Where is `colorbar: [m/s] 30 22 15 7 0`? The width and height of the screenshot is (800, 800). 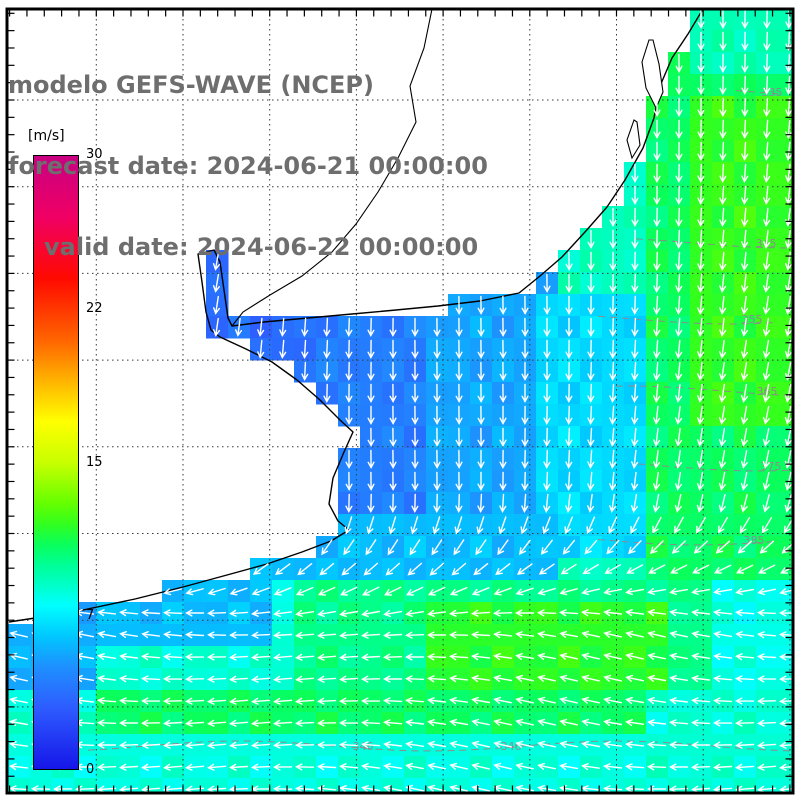 colorbar: [m/s] 30 22 15 7 0 is located at coordinates (82, 459).